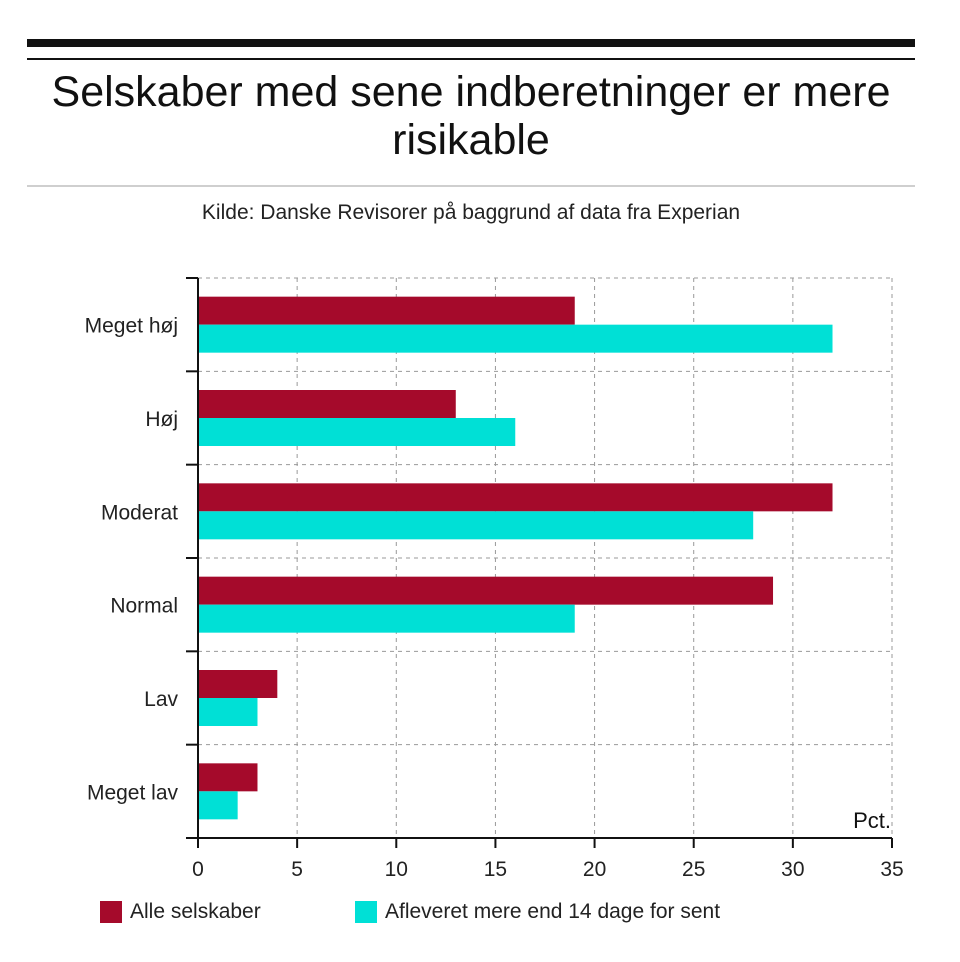 This screenshot has height=962, width=960. What do you see at coordinates (471, 186) in the screenshot?
I see `title-divider` at bounding box center [471, 186].